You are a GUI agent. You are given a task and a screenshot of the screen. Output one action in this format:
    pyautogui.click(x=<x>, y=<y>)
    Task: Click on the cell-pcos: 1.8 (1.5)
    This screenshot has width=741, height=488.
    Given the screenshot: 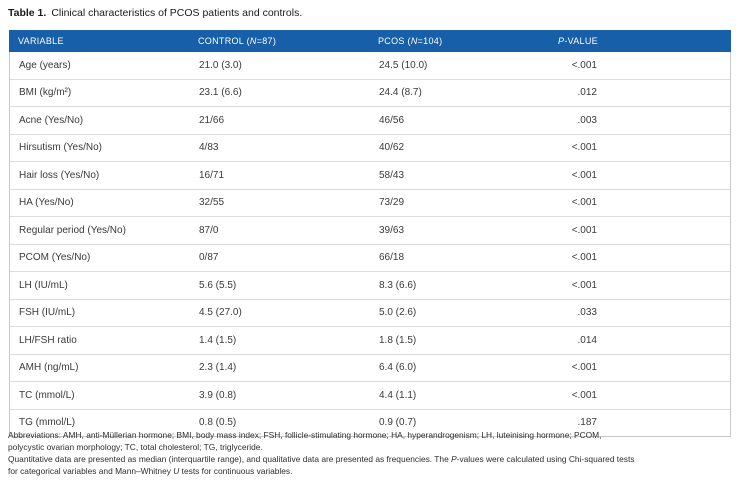 What is the action you would take?
    pyautogui.click(x=398, y=340)
    